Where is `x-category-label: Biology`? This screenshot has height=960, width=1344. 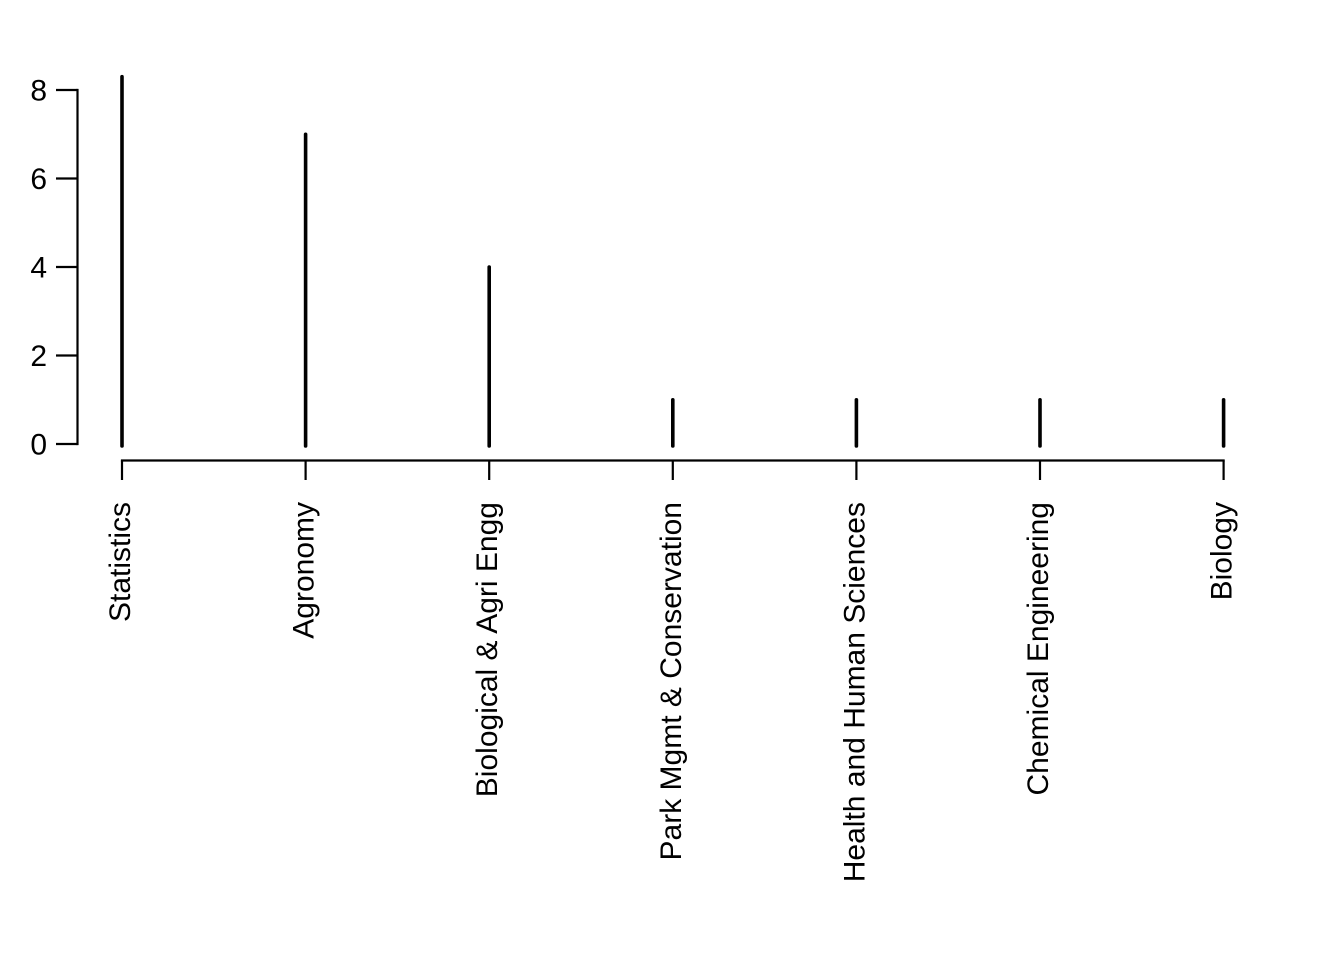 x-category-label: Biology is located at coordinates (1222, 551).